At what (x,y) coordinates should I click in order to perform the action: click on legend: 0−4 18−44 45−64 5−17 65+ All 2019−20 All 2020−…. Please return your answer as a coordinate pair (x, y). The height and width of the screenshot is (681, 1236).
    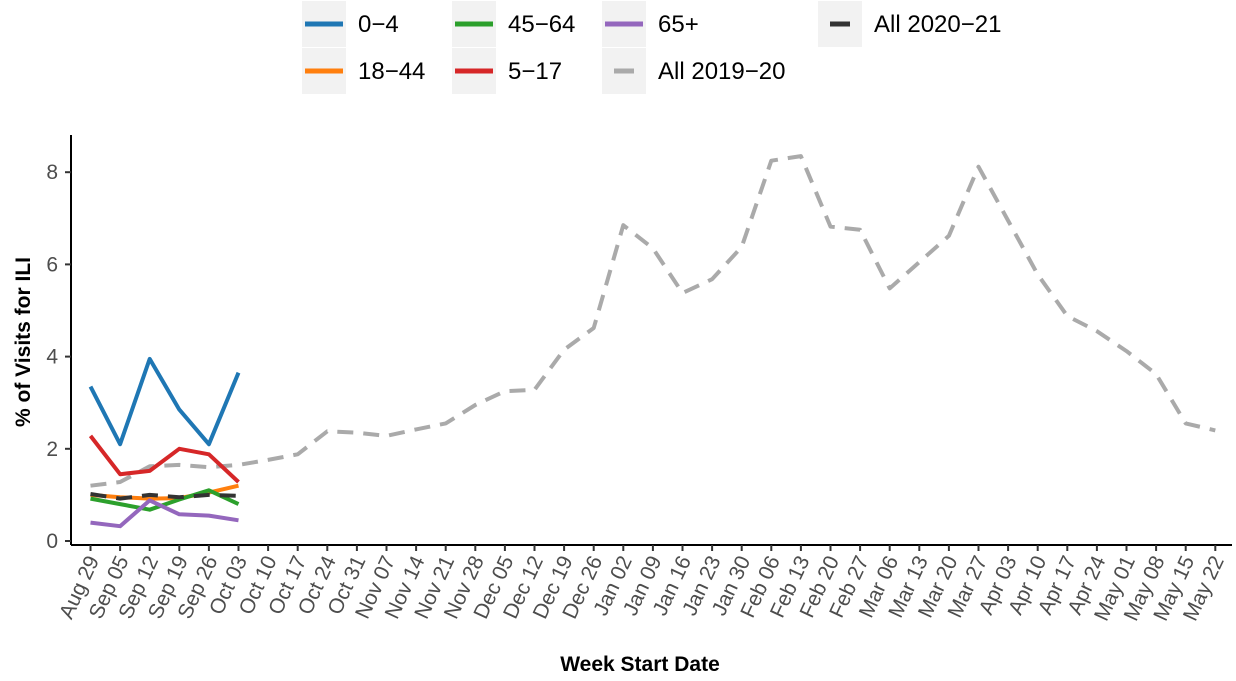
    Looking at the image, I should click on (651, 47).